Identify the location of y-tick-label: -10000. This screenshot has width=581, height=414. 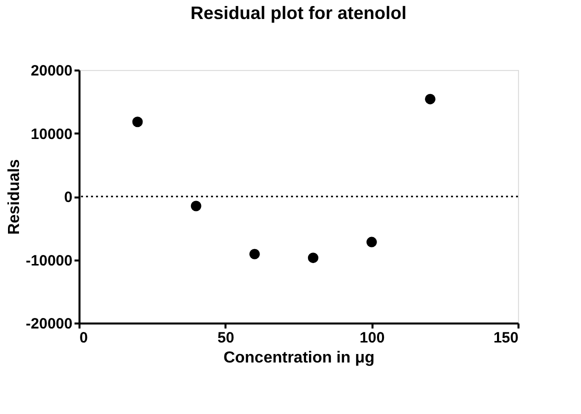
(49, 261).